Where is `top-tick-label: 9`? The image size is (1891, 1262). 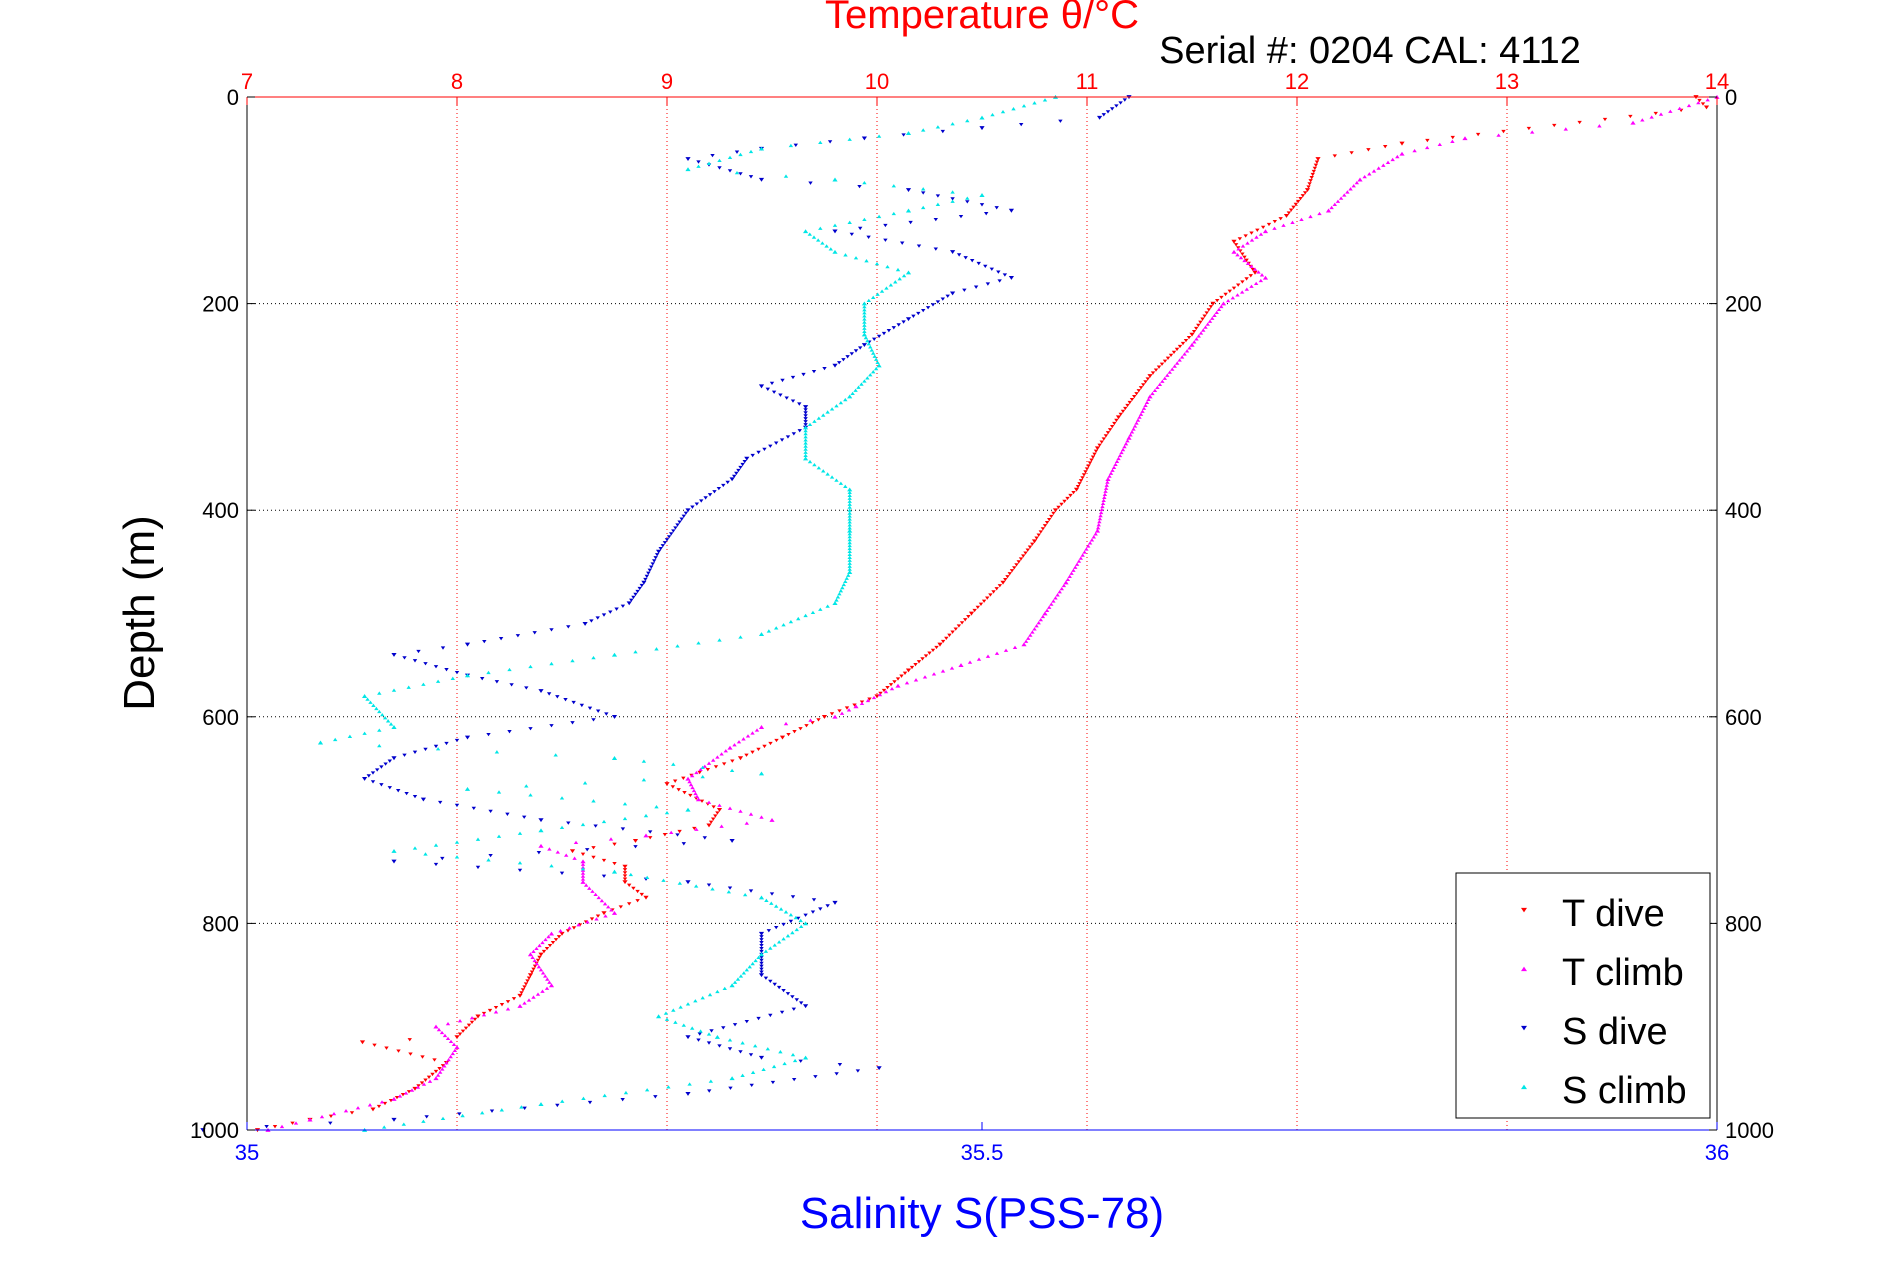
top-tick-label: 9 is located at coordinates (667, 81).